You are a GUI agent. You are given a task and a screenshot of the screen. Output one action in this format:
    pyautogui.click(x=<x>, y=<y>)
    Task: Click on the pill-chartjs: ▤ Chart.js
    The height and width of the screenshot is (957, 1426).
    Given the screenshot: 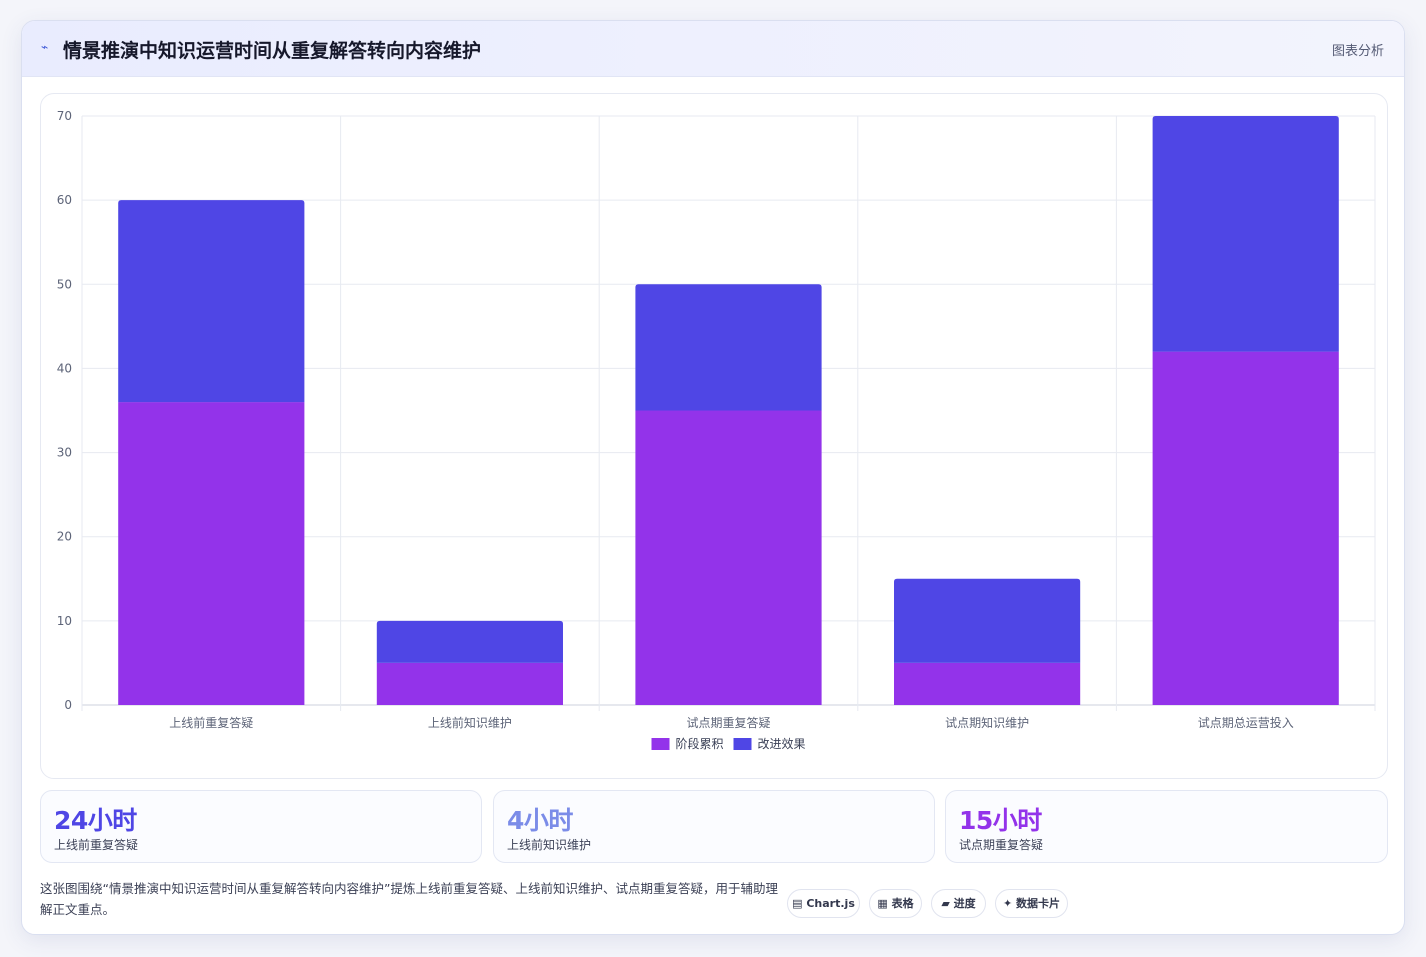 What is the action you would take?
    pyautogui.click(x=823, y=903)
    